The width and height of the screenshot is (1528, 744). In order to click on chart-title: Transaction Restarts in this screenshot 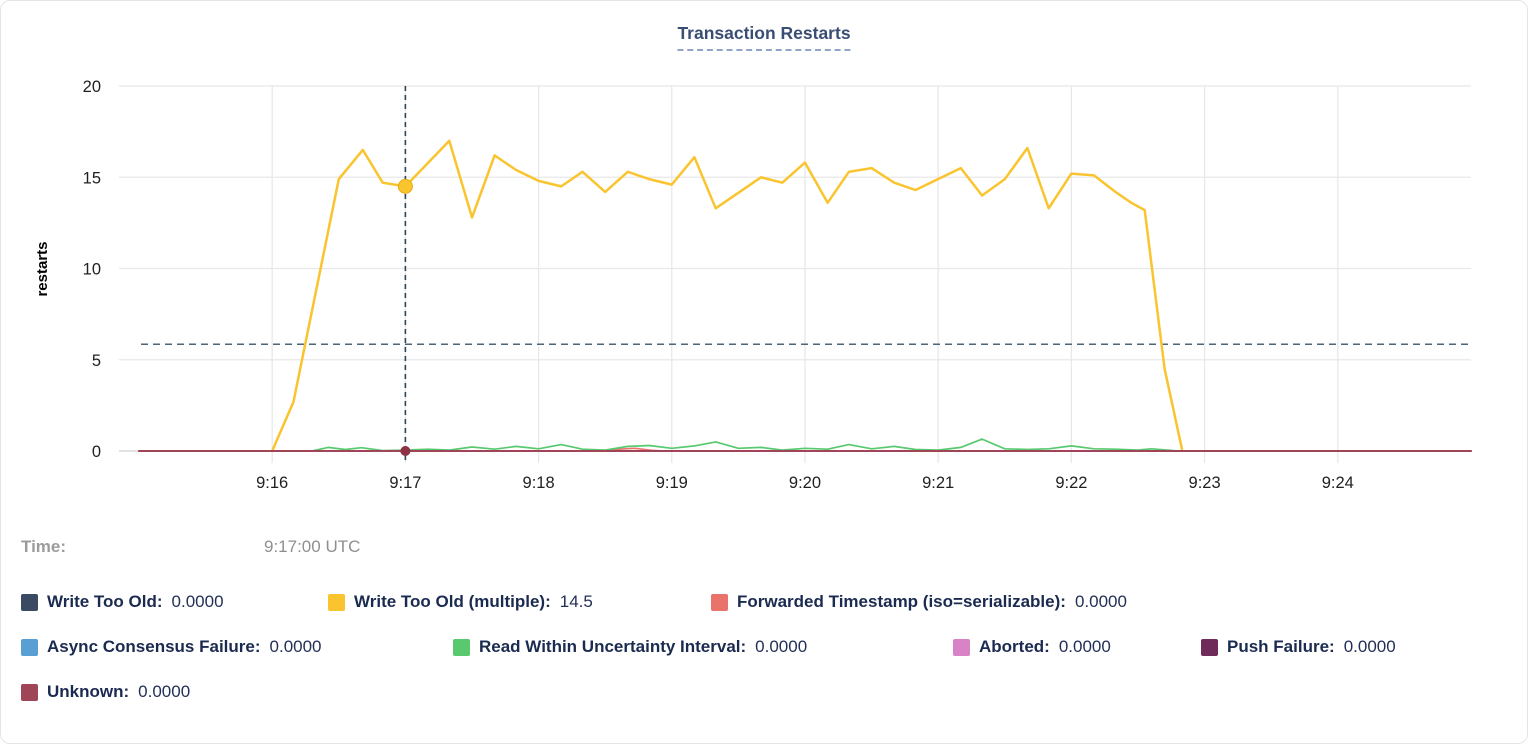, I will do `click(764, 37)`.